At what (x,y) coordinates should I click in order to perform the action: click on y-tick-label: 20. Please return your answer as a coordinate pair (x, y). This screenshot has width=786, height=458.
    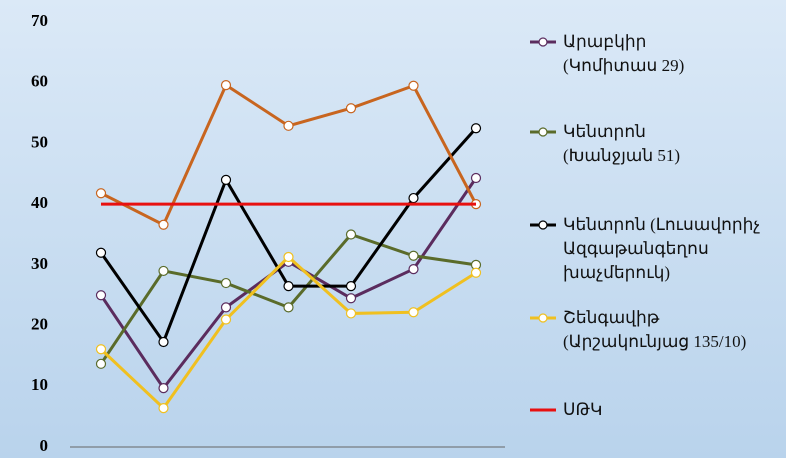
    Looking at the image, I should click on (39, 323).